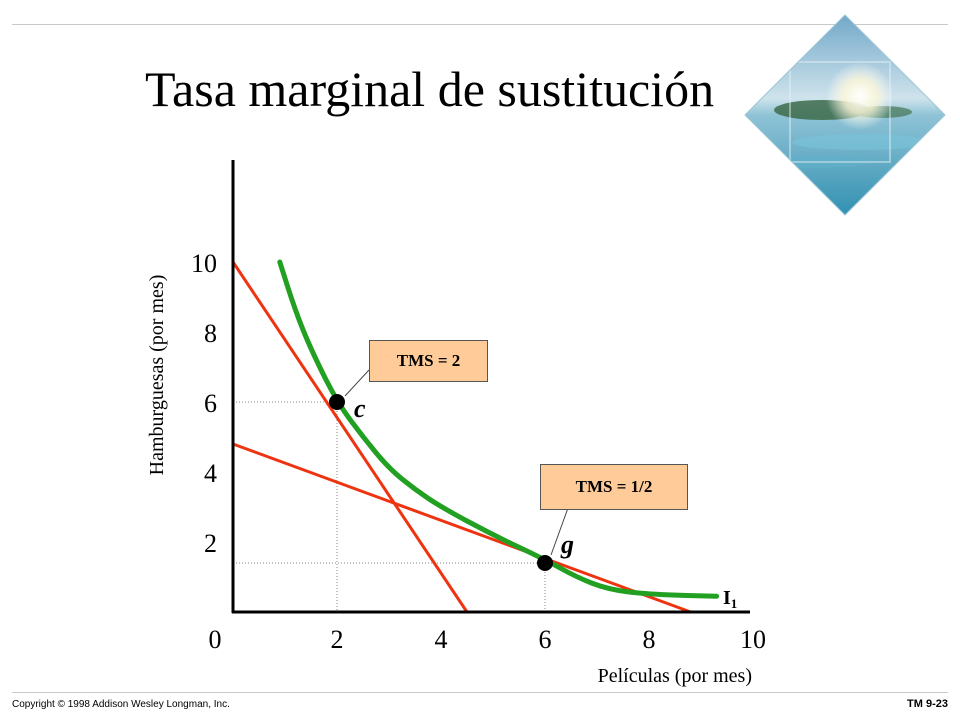  I want to click on x-axis-label: Películas (por mes), so click(675, 676).